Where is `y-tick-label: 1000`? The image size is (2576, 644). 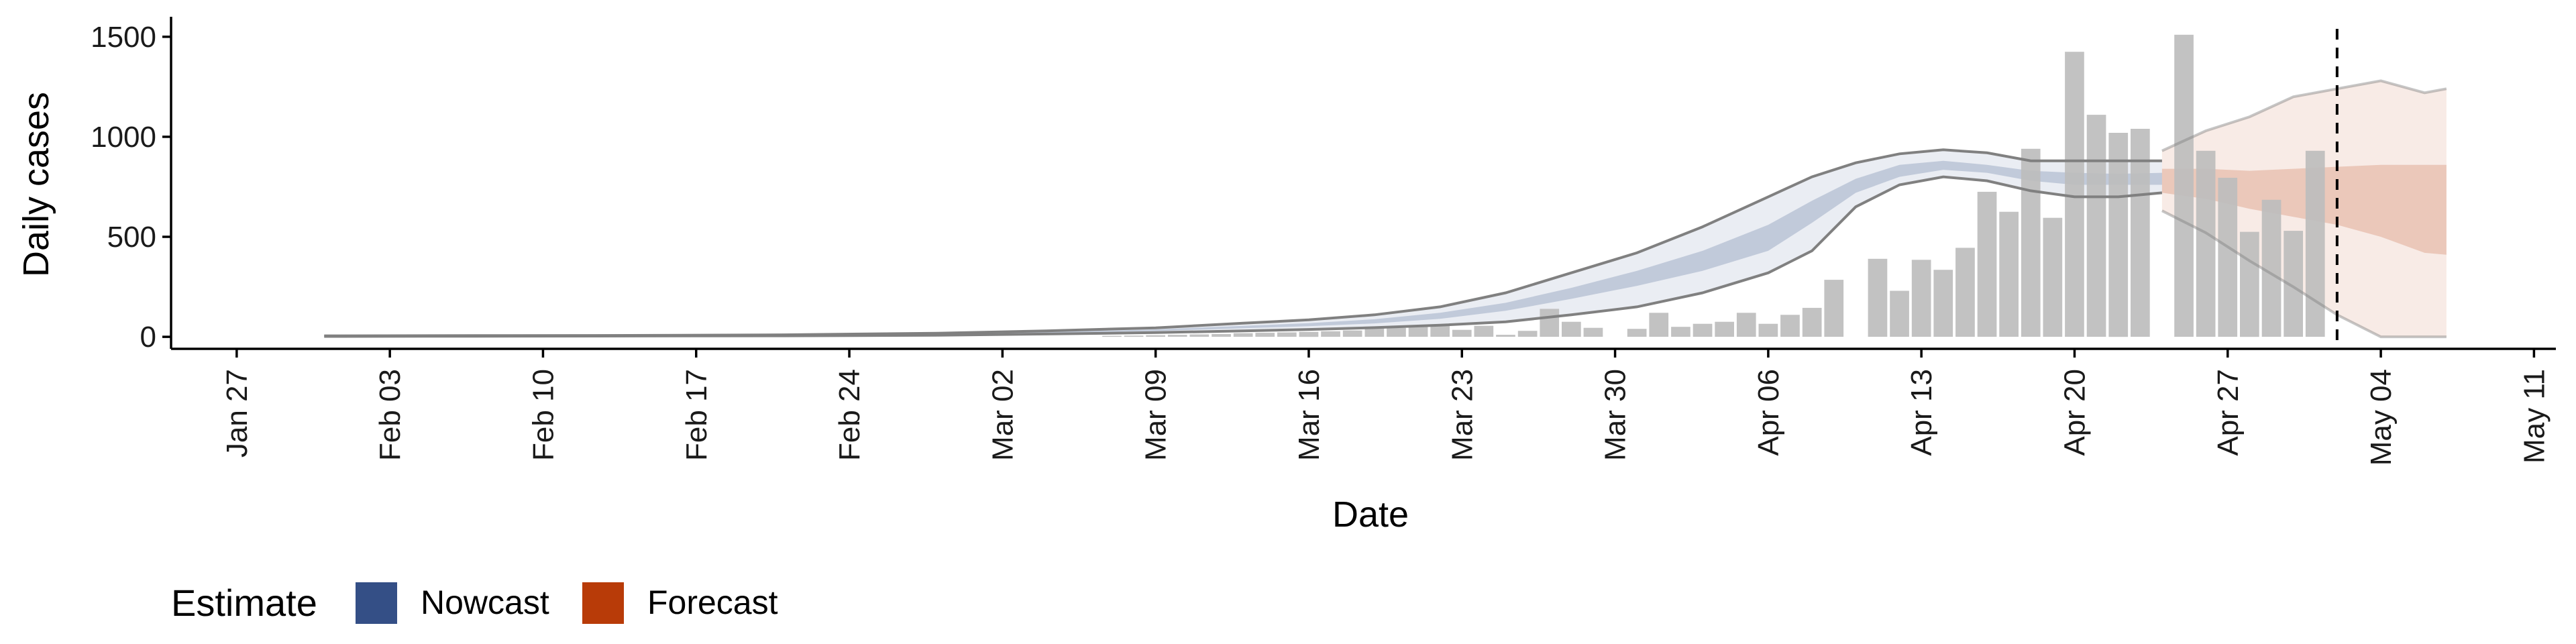 y-tick-label: 1000 is located at coordinates (123, 137).